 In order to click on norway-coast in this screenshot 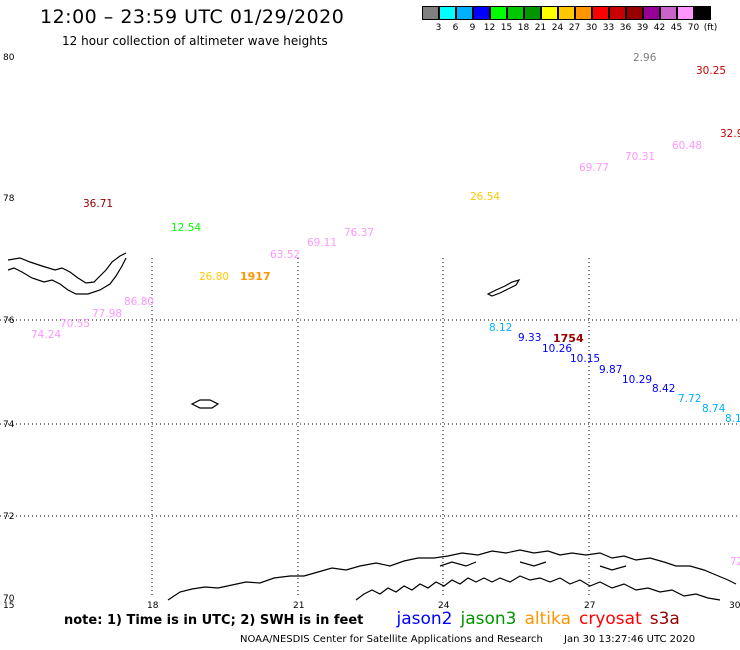, I will do `click(452, 575)`.